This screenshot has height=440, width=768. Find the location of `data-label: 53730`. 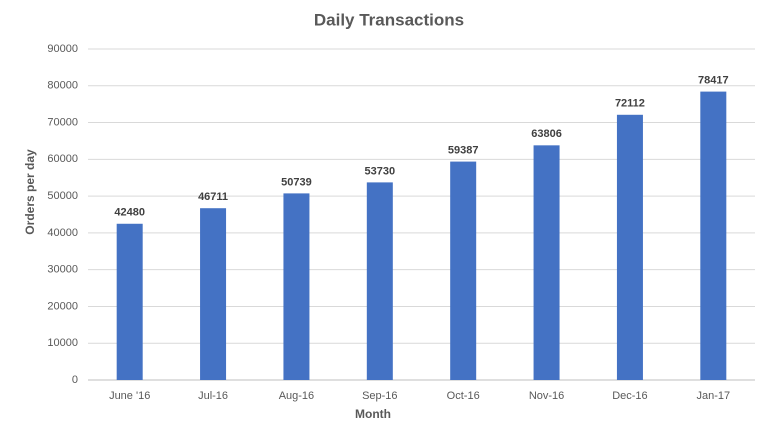

data-label: 53730 is located at coordinates (380, 171).